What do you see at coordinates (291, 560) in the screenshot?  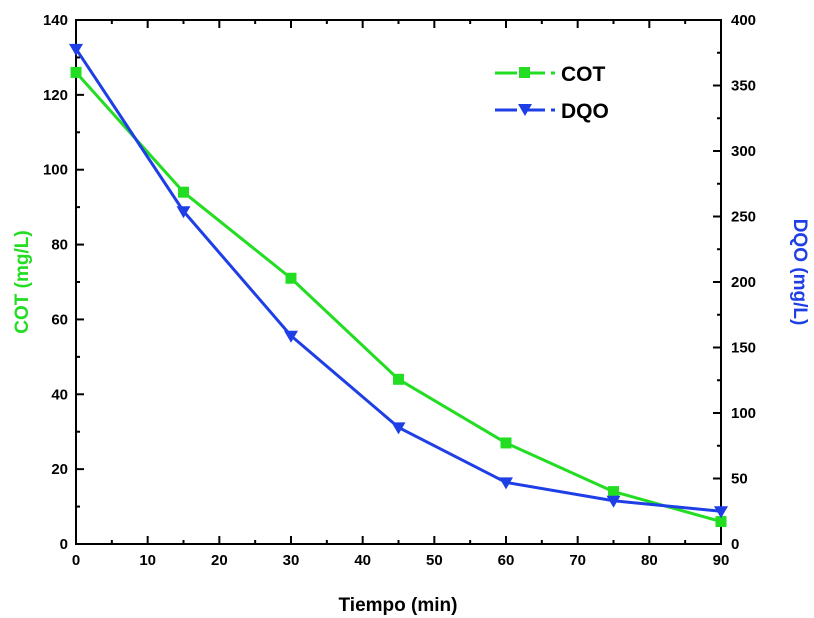 I see `x-tick-label: 30` at bounding box center [291, 560].